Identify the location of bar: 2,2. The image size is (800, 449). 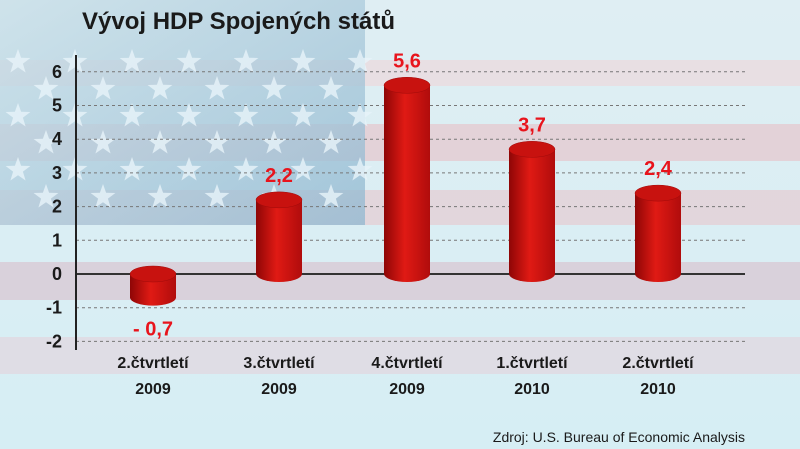
(279, 223).